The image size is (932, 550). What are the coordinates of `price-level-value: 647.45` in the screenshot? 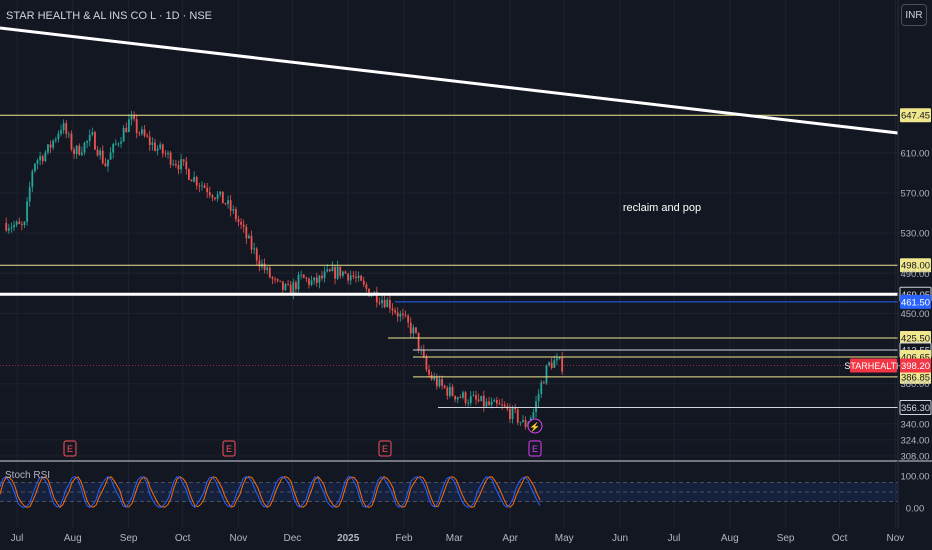 It's located at (915, 116).